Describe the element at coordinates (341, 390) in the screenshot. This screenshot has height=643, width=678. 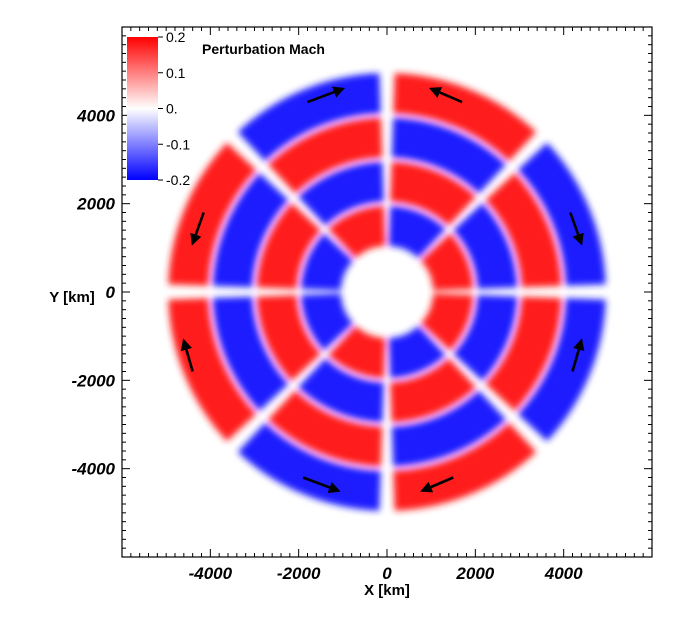
I see `ring2-sector6` at that location.